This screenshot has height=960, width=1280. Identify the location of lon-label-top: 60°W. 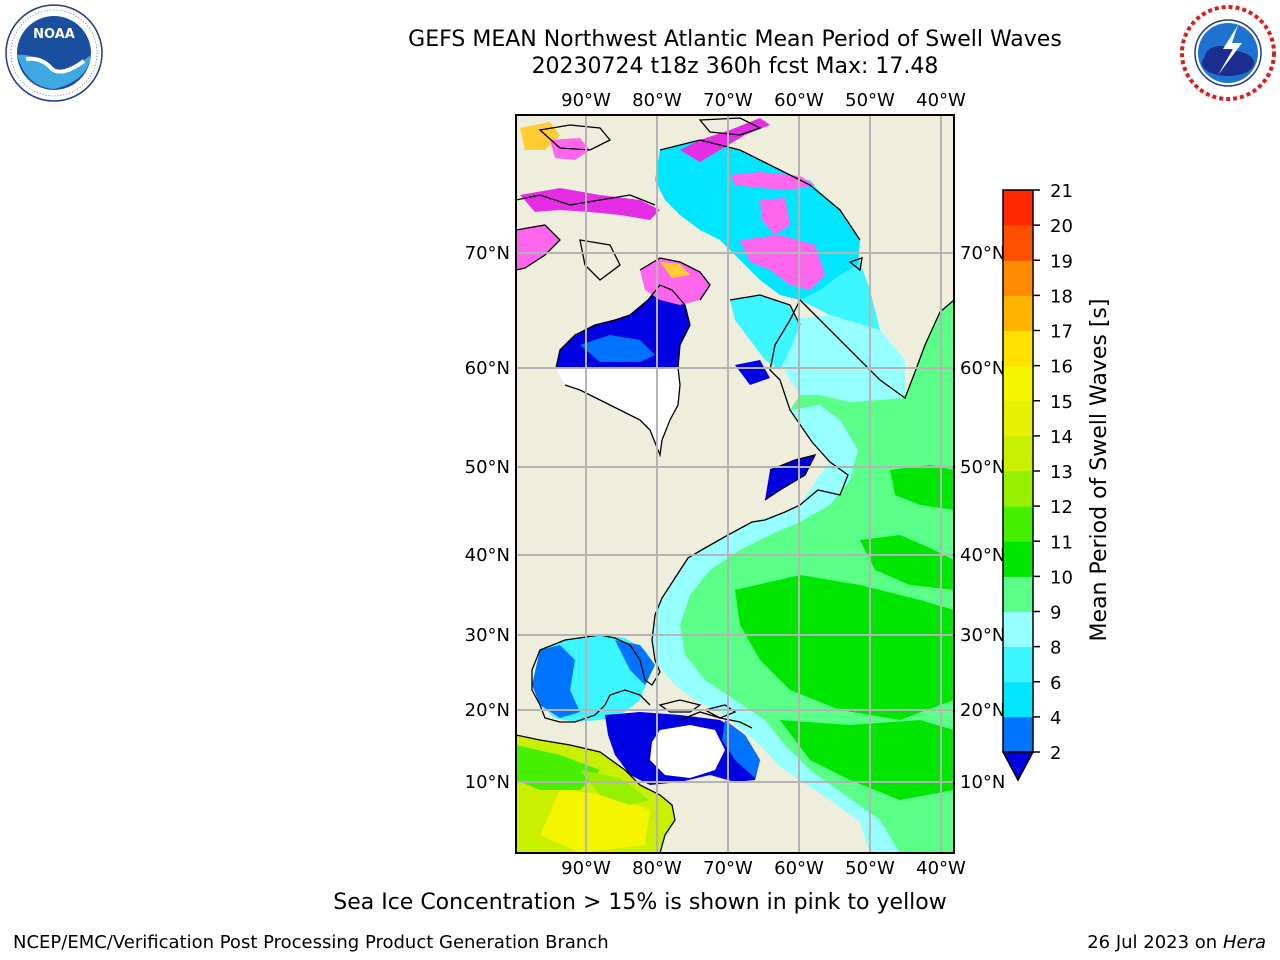
(799, 100).